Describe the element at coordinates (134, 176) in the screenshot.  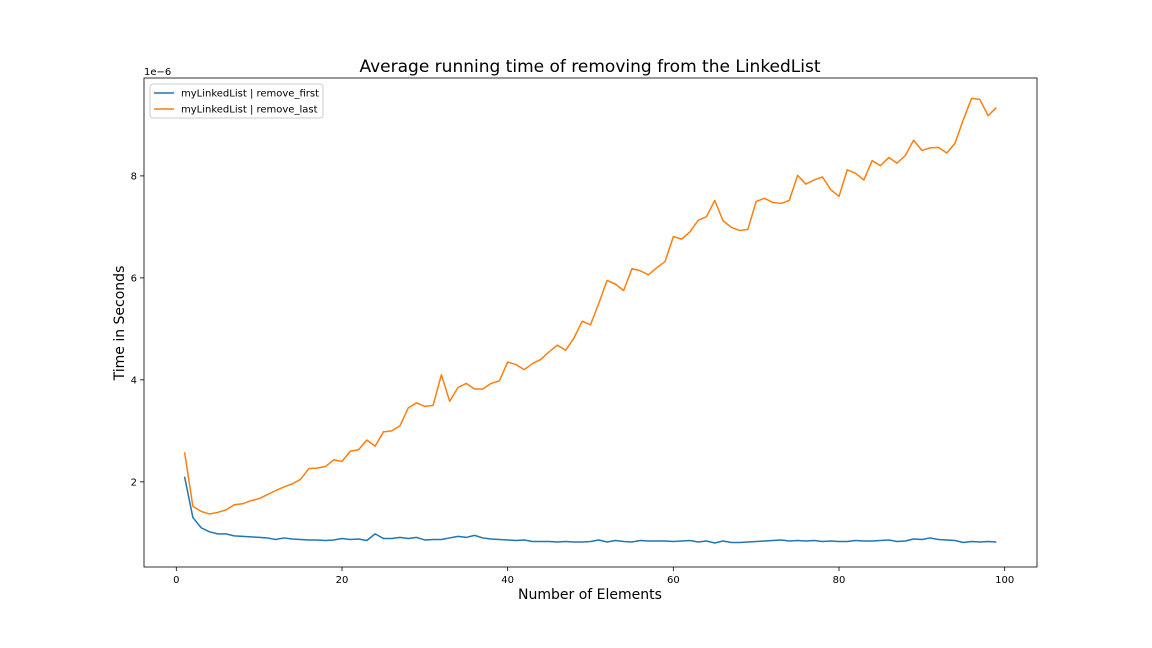
I see `y-tick-label: 8` at that location.